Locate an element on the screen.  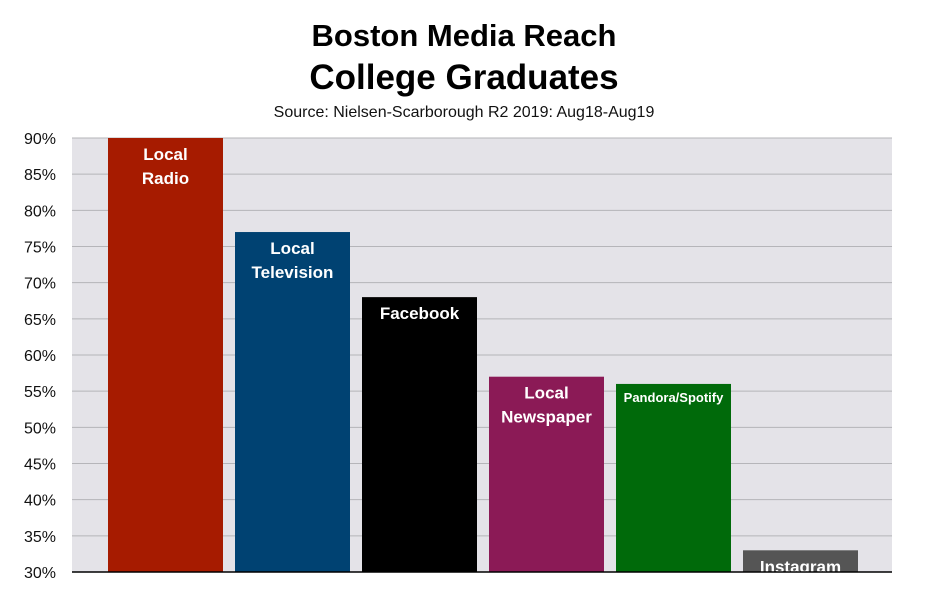
y-tick-label: 90% is located at coordinates (40, 139).